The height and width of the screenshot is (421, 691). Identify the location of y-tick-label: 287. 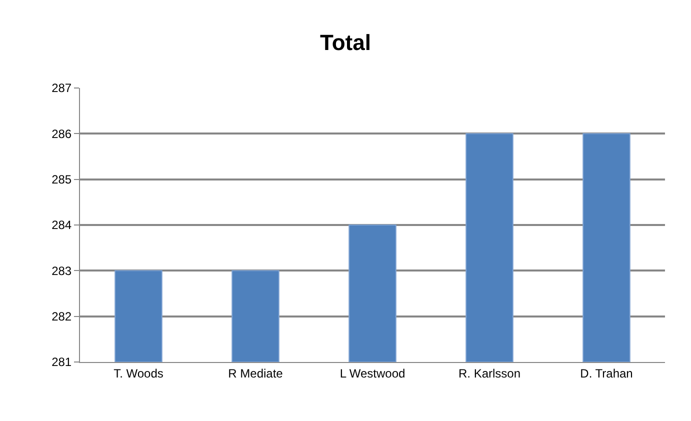
(62, 88).